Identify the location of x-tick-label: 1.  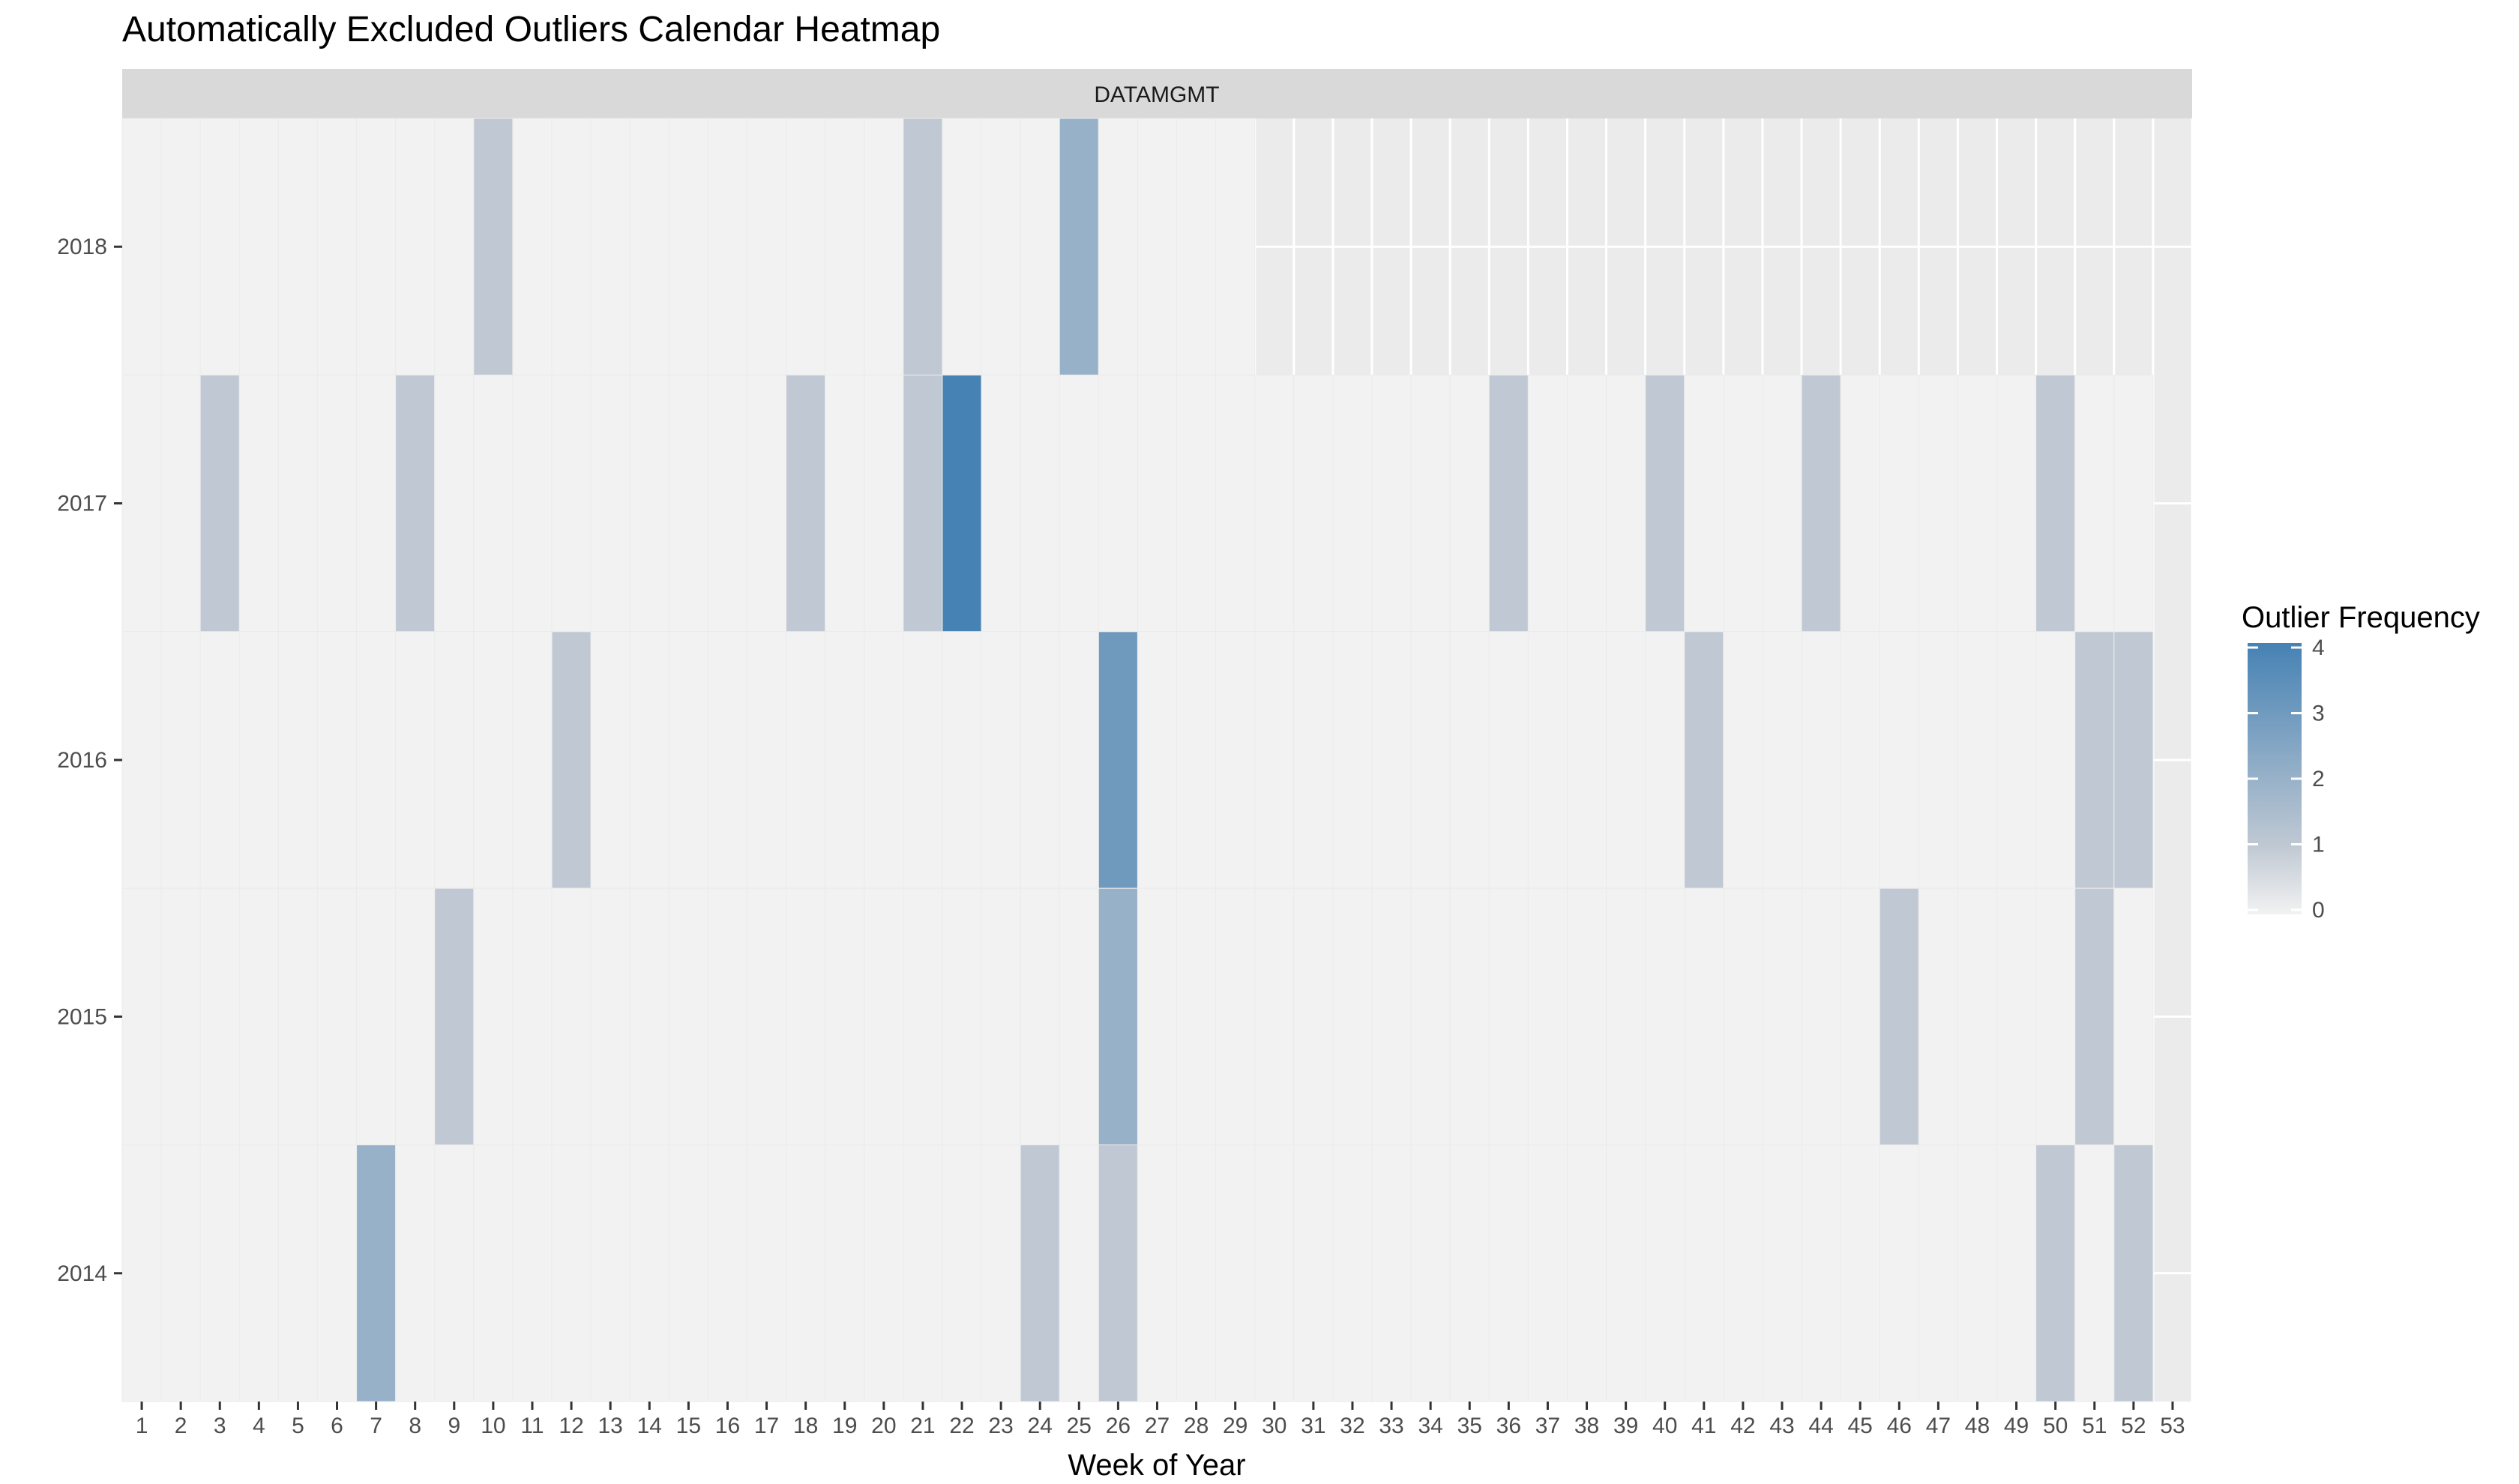
(142, 1426).